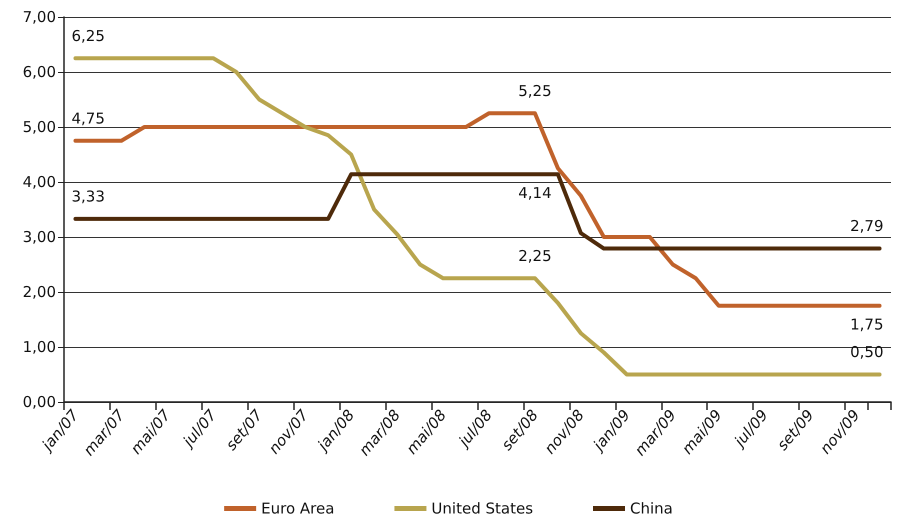 Image resolution: width=897 pixels, height=523 pixels. What do you see at coordinates (39, 402) in the screenshot?
I see `y-tick-label: 0,00` at bounding box center [39, 402].